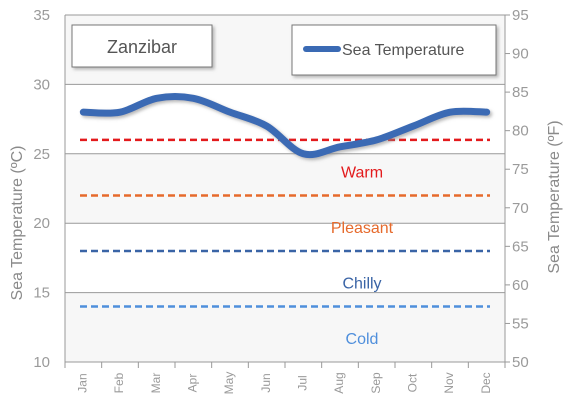 Image resolution: width=570 pixels, height=420 pixels. I want to click on x-tick-label: Jul, so click(303, 382).